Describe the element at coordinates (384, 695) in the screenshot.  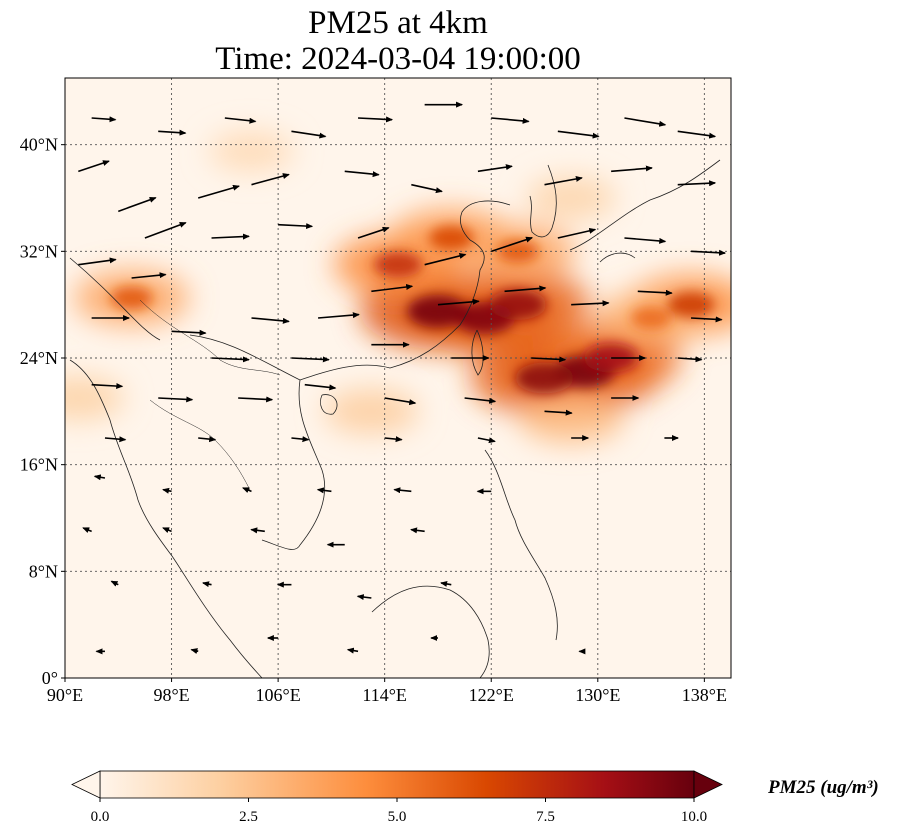
I see `lon-tick-label: 114°E` at that location.